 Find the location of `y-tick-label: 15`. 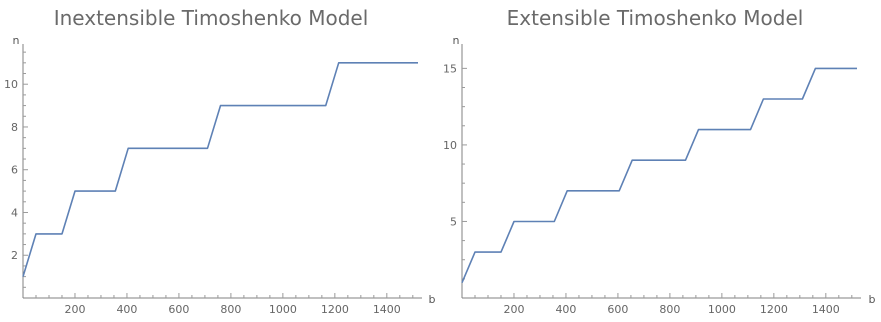

y-tick-label: 15 is located at coordinates (450, 68).